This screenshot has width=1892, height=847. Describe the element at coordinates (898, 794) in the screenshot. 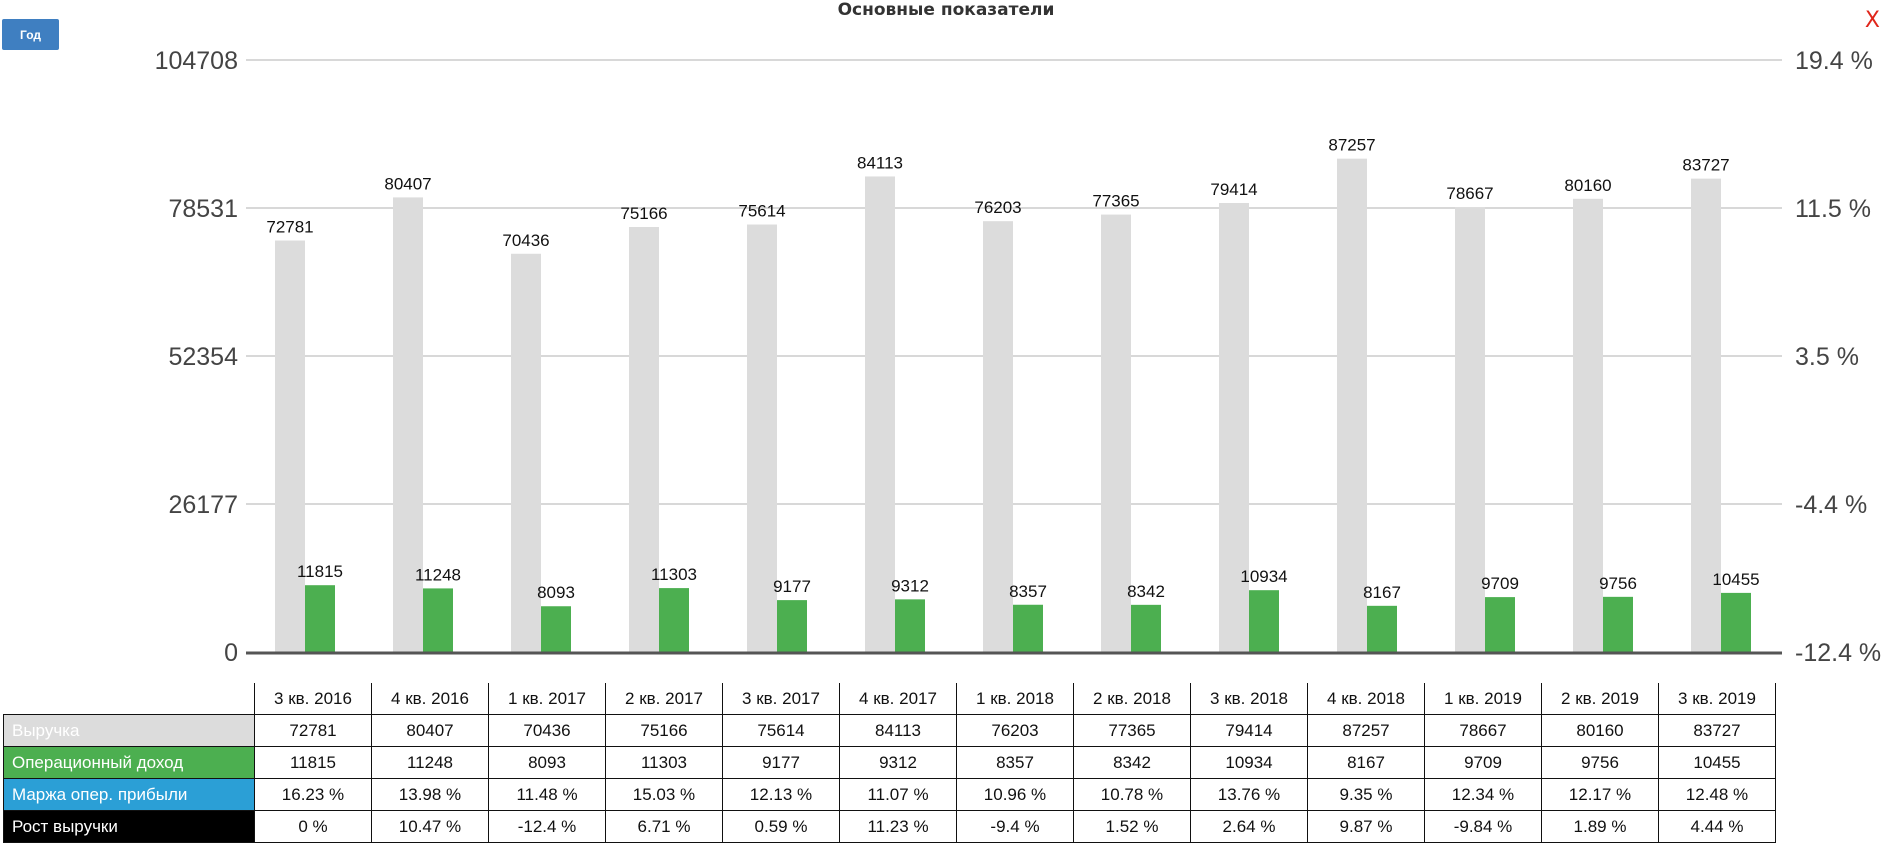

I see `table-cell: 11.07 %` at that location.